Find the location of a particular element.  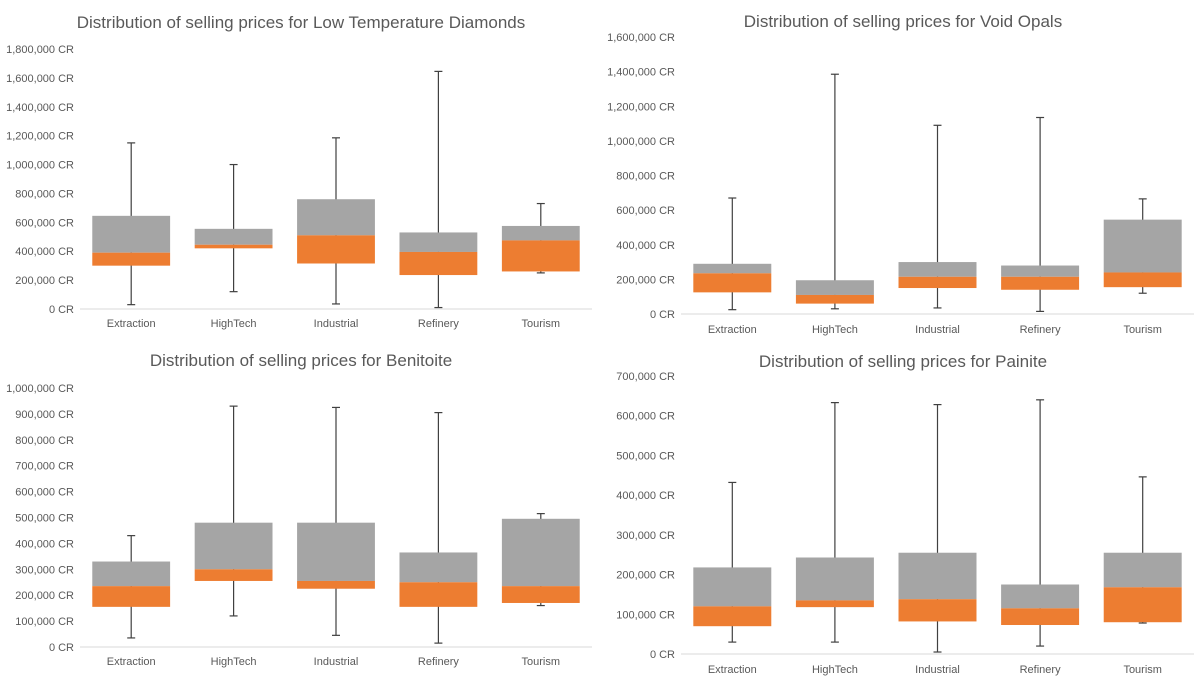

y-tick-label: 1,400,000 CR is located at coordinates (40, 108).